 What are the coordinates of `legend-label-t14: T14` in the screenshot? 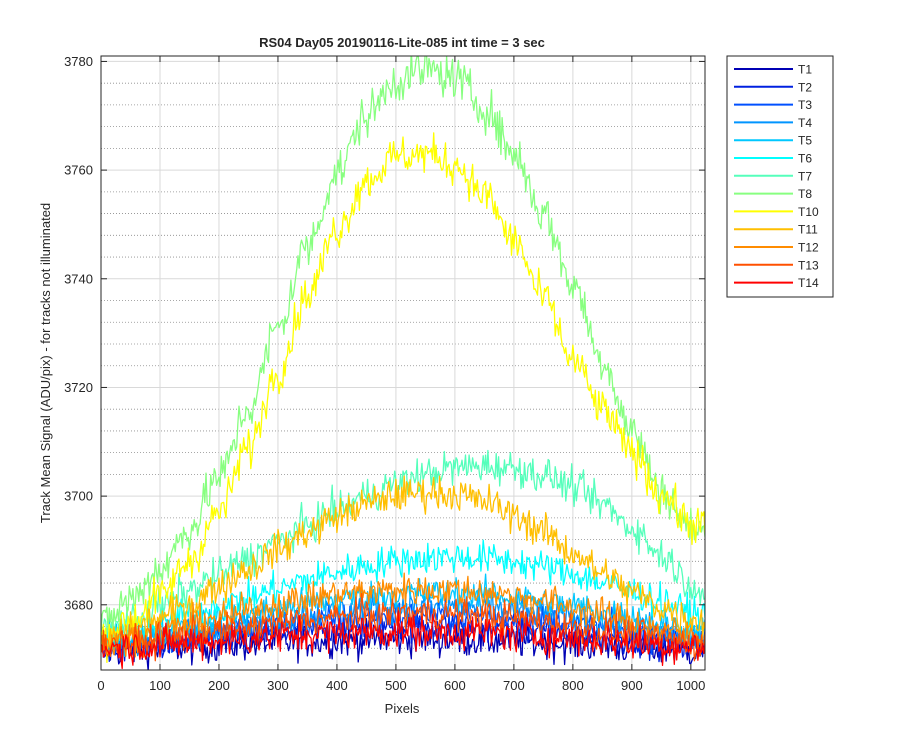 It's located at (808, 283).